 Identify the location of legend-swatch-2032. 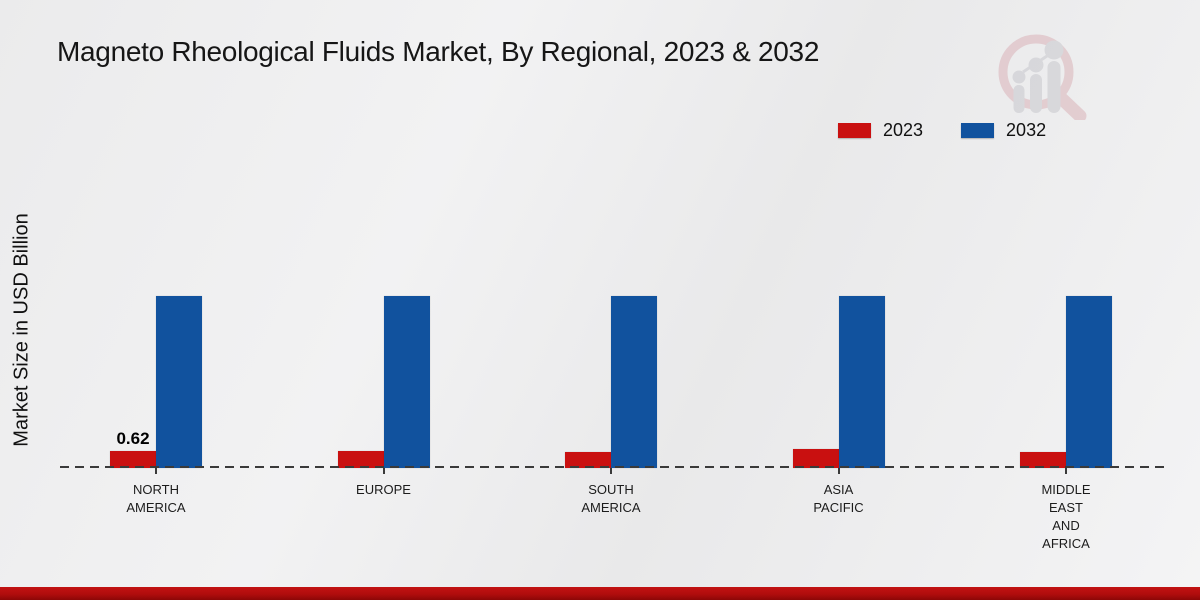
(978, 130).